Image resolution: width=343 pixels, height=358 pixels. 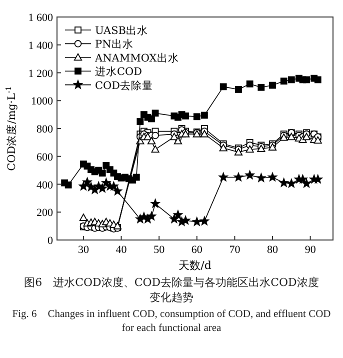 What do you see at coordinates (45, 213) in the screenshot?
I see `y-tick-label: 200` at bounding box center [45, 213].